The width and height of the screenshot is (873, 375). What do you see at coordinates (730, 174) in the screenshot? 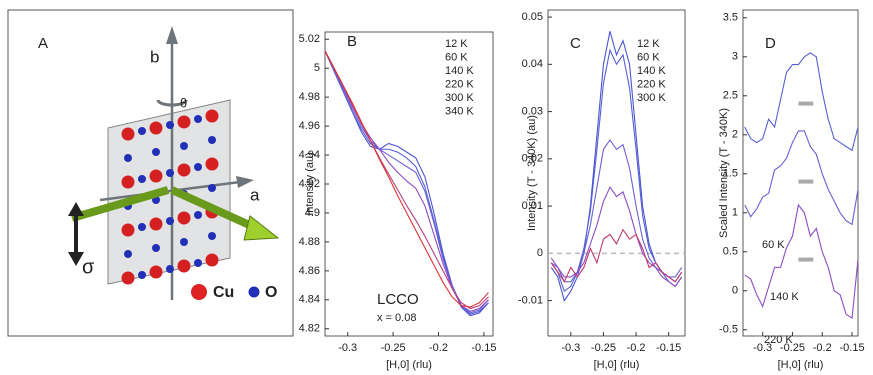
I see `y-tick-label: 1.5` at bounding box center [730, 174].